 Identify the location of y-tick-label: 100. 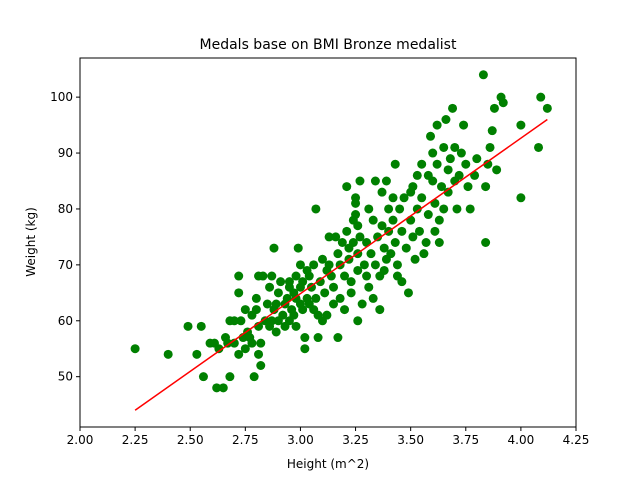
(61, 97).